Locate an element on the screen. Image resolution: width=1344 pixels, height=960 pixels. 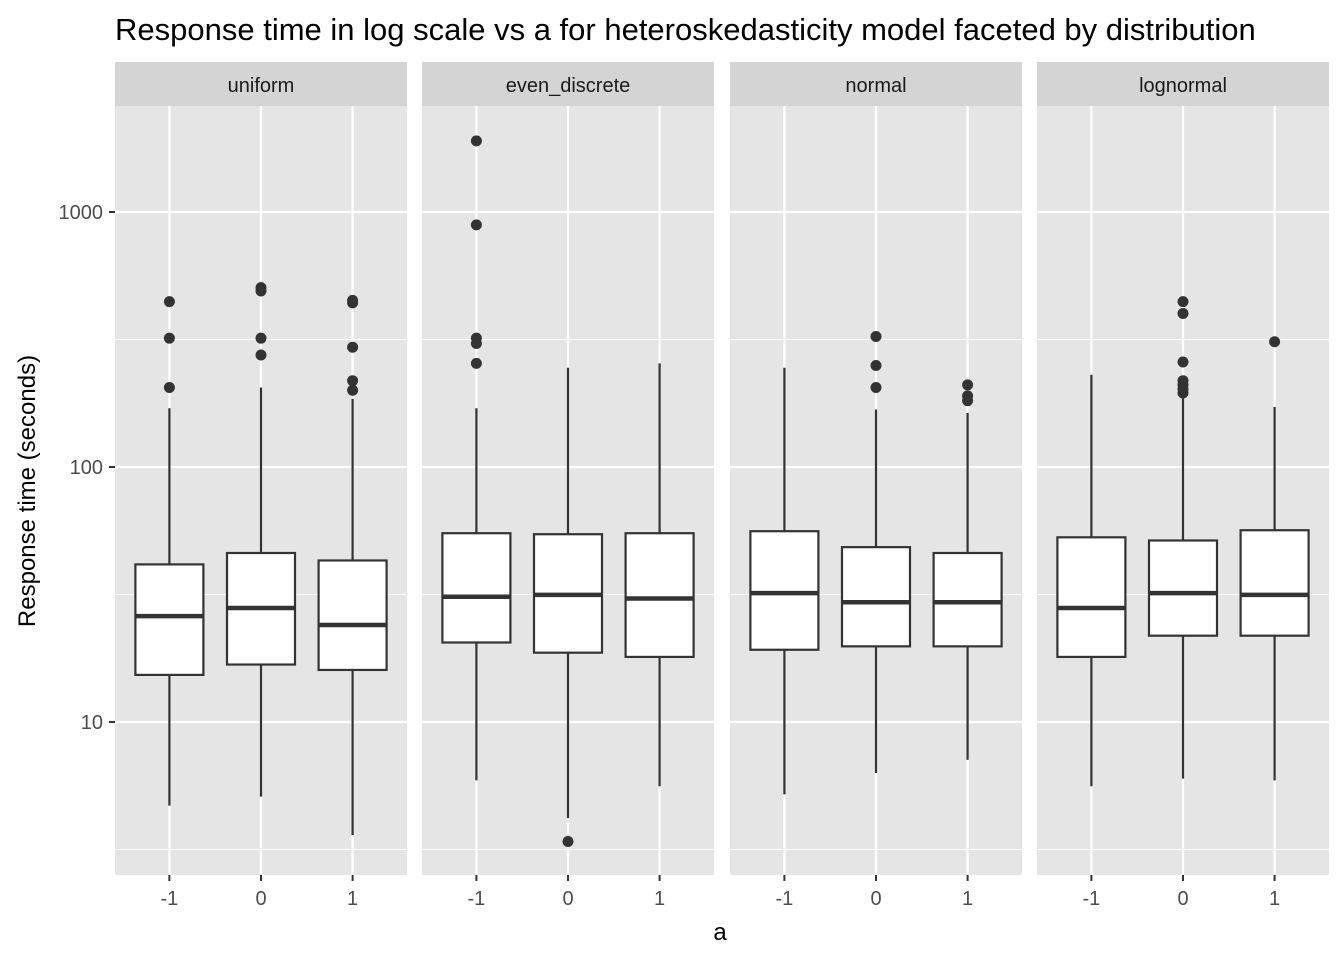
x-axis-title: a is located at coordinates (720, 932).